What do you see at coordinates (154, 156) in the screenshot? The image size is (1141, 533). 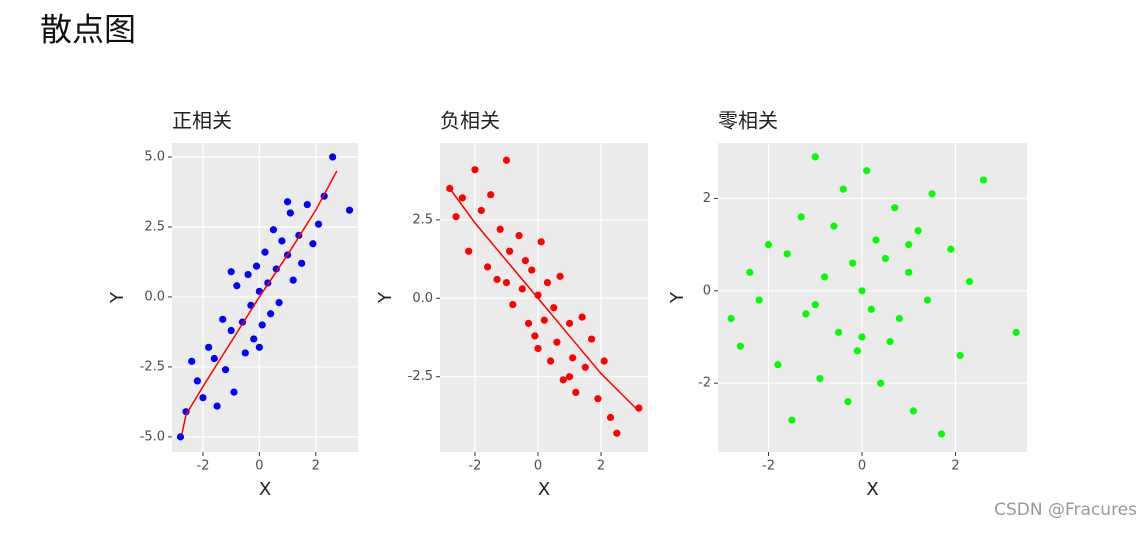 I see `y-tick-label: 5.0` at bounding box center [154, 156].